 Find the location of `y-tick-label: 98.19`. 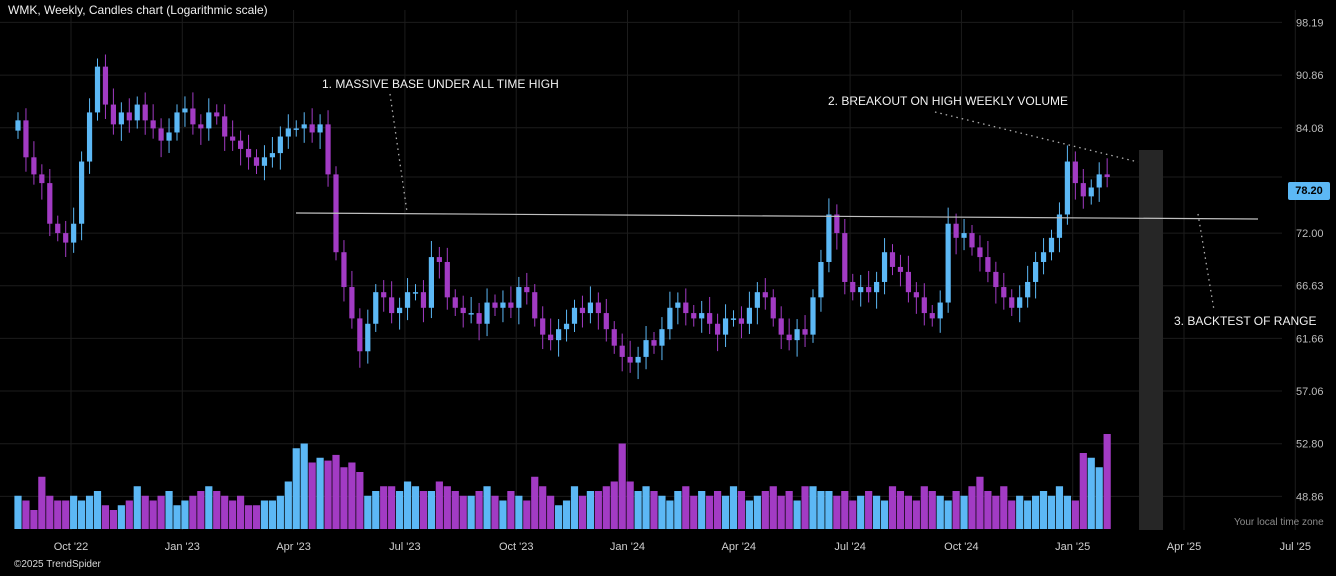

y-tick-label: 98.19 is located at coordinates (1310, 23).